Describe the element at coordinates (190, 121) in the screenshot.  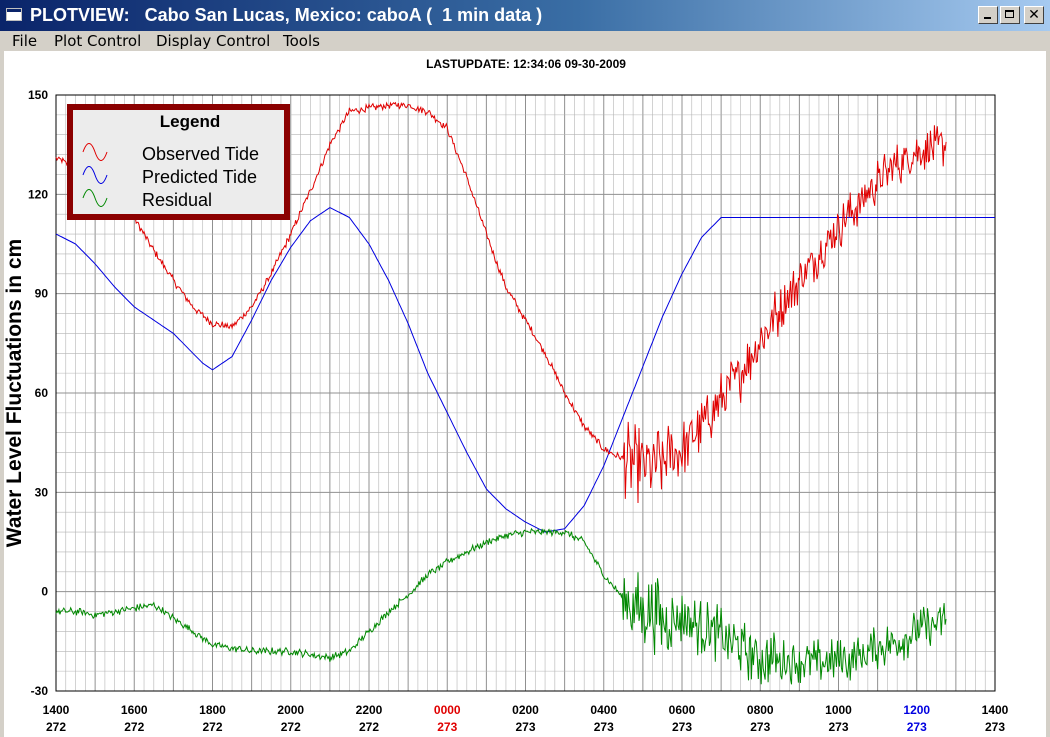
I see `legend-title: Legend` at that location.